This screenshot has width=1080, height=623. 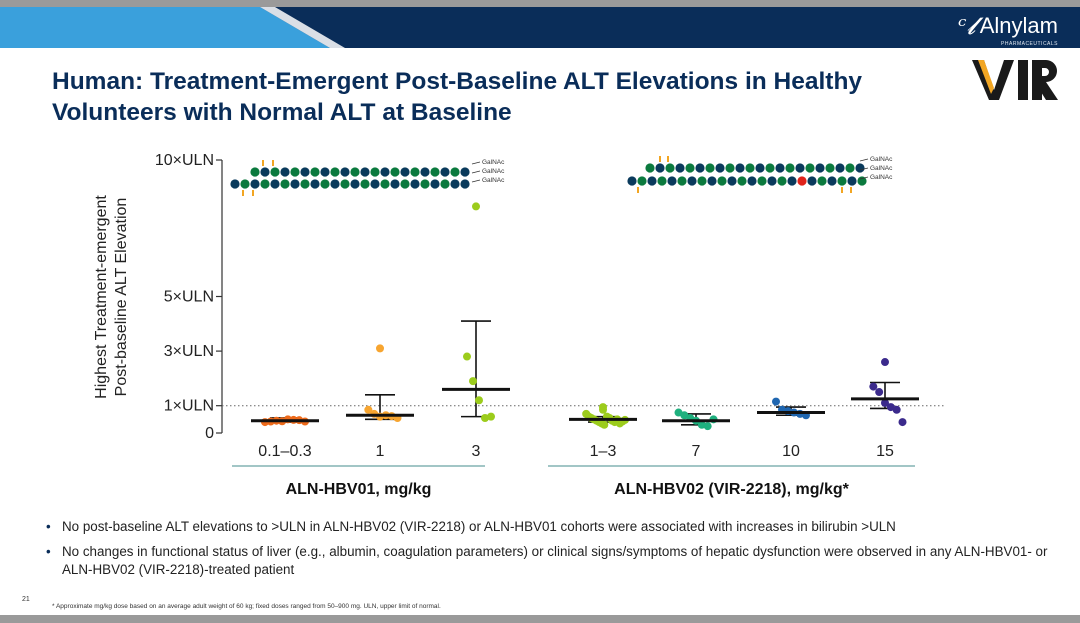 What do you see at coordinates (209, 433) in the screenshot?
I see `y-tick-label: 0` at bounding box center [209, 433].